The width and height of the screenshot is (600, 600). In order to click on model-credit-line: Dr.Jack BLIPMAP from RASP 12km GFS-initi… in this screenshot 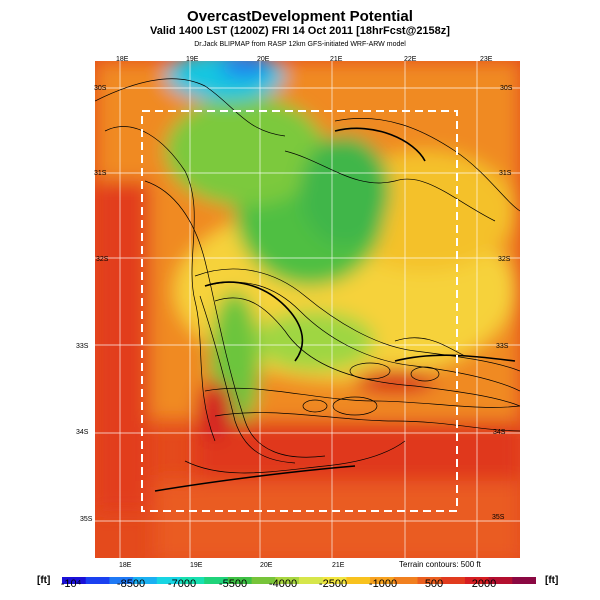, I will do `click(300, 44)`.